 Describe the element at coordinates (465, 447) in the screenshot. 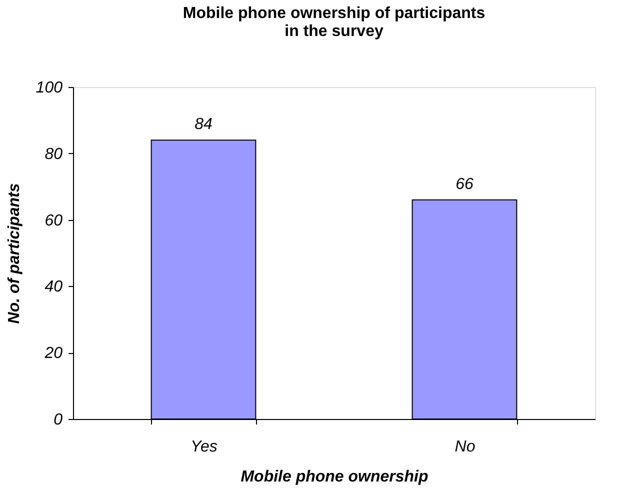

I see `x-tick-label: No` at that location.